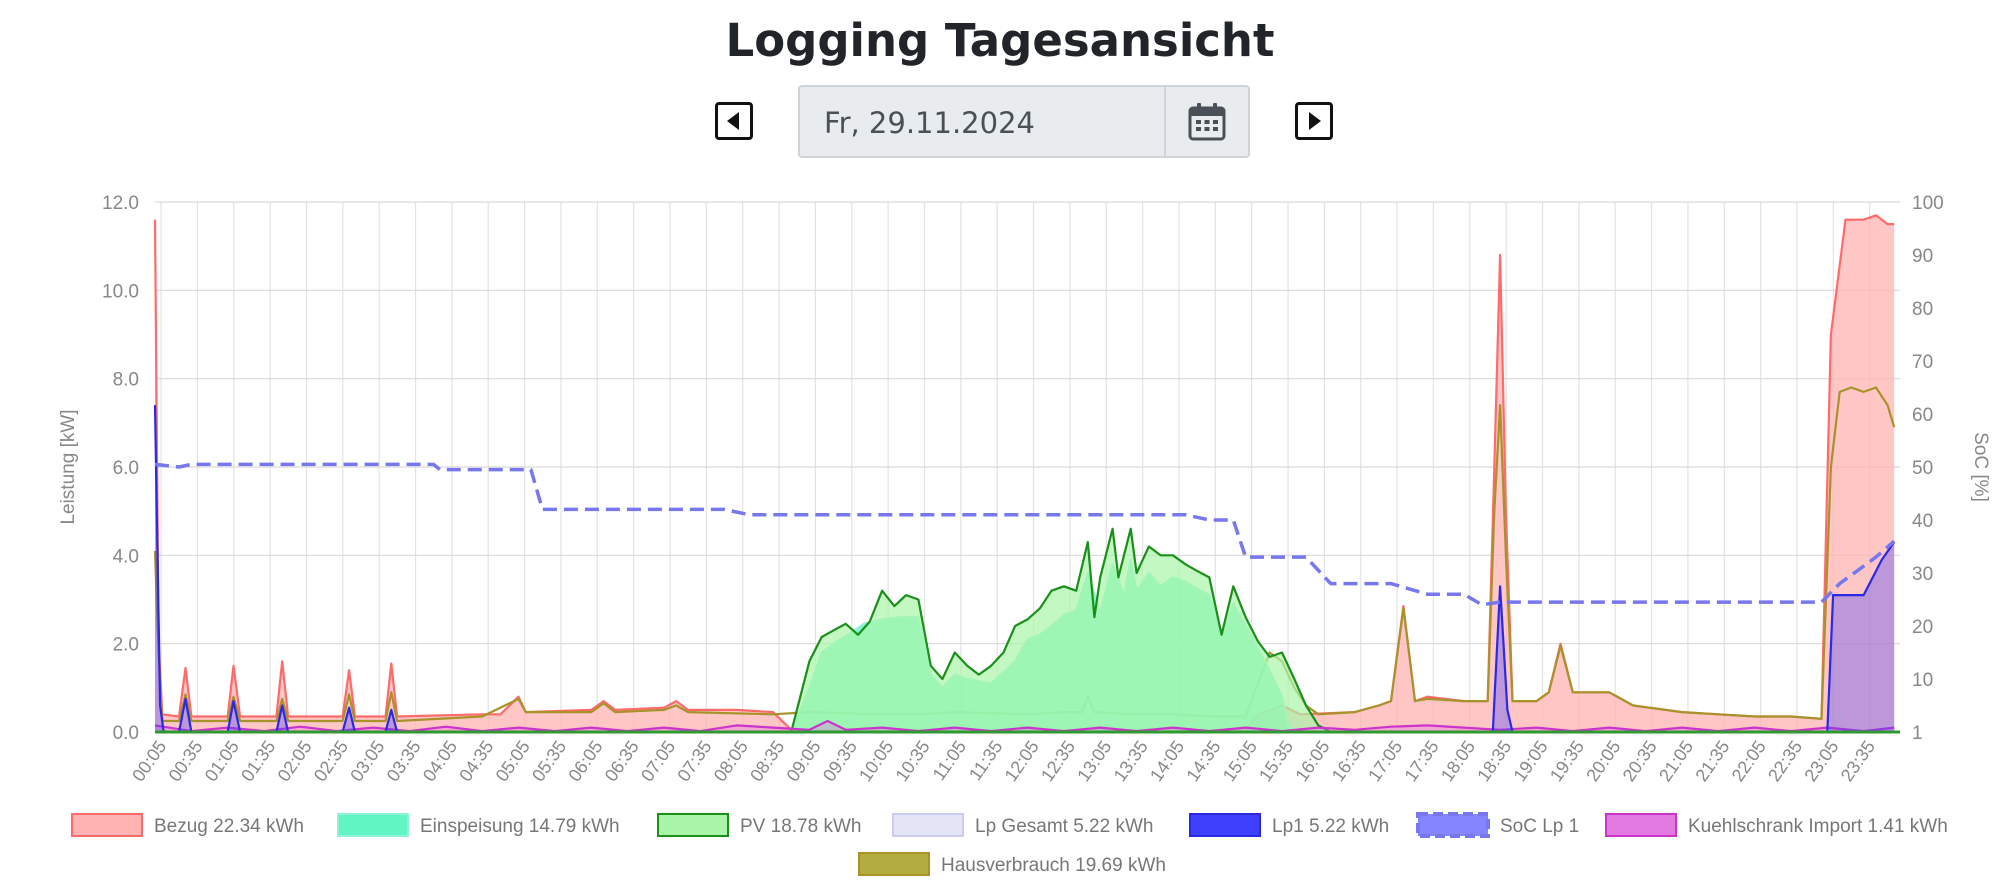 The width and height of the screenshot is (2000, 891). I want to click on y-tick-left: 12.0, so click(120, 203).